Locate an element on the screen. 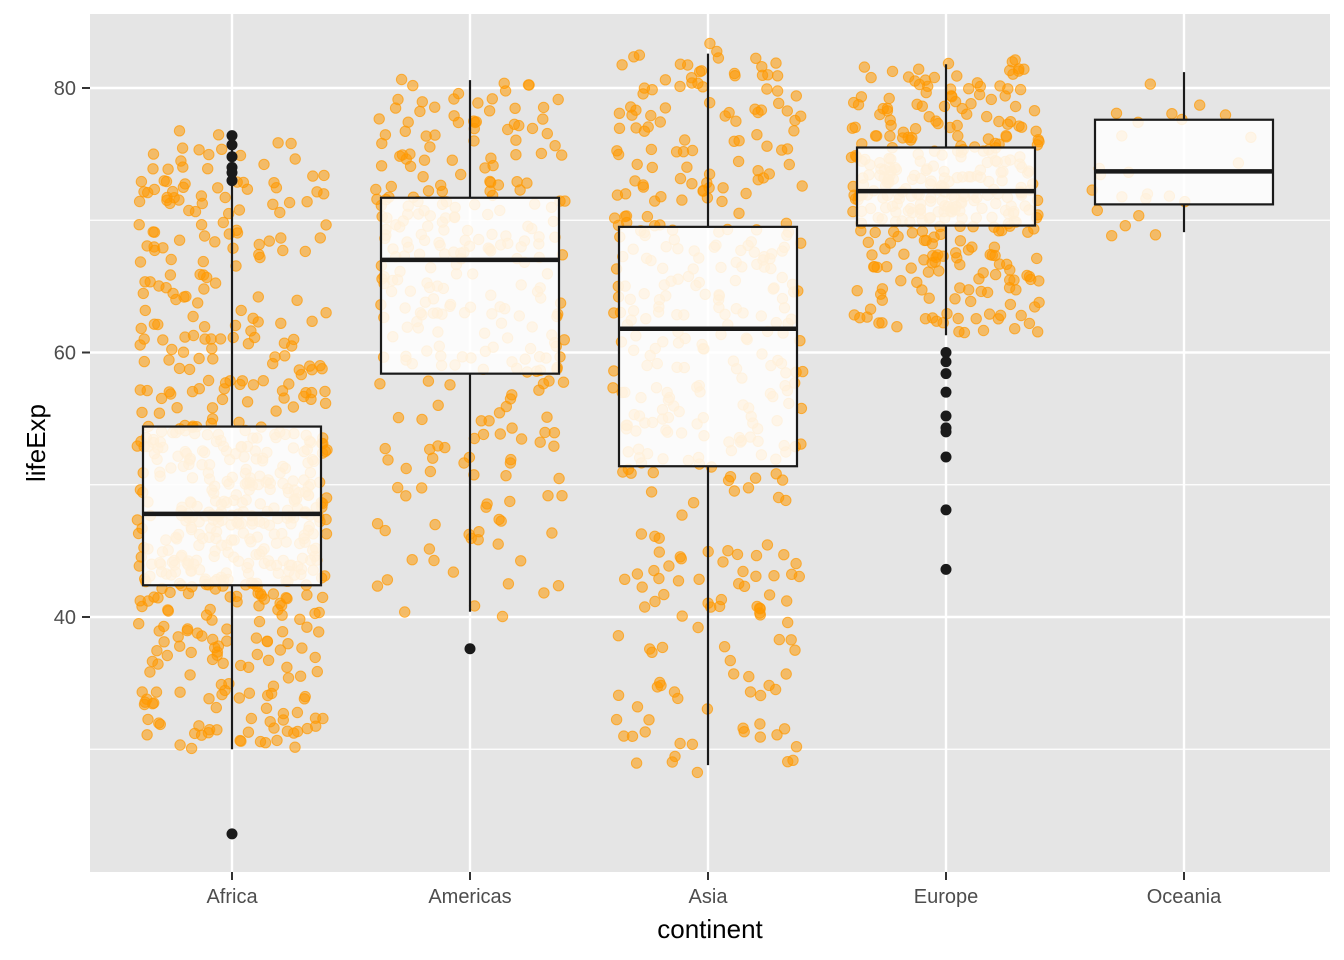  box-americas is located at coordinates (470, 367).